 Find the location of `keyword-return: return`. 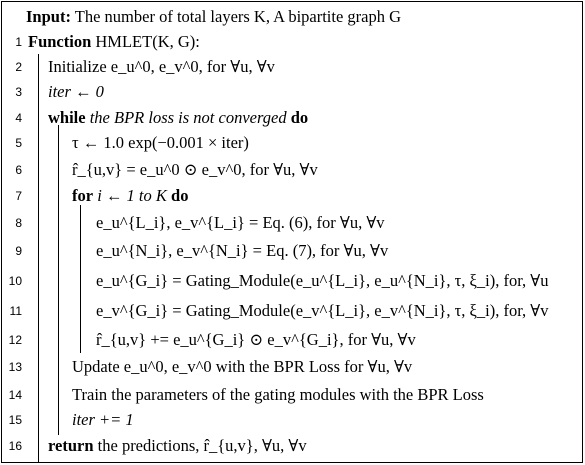

keyword-return: return is located at coordinates (71, 445).